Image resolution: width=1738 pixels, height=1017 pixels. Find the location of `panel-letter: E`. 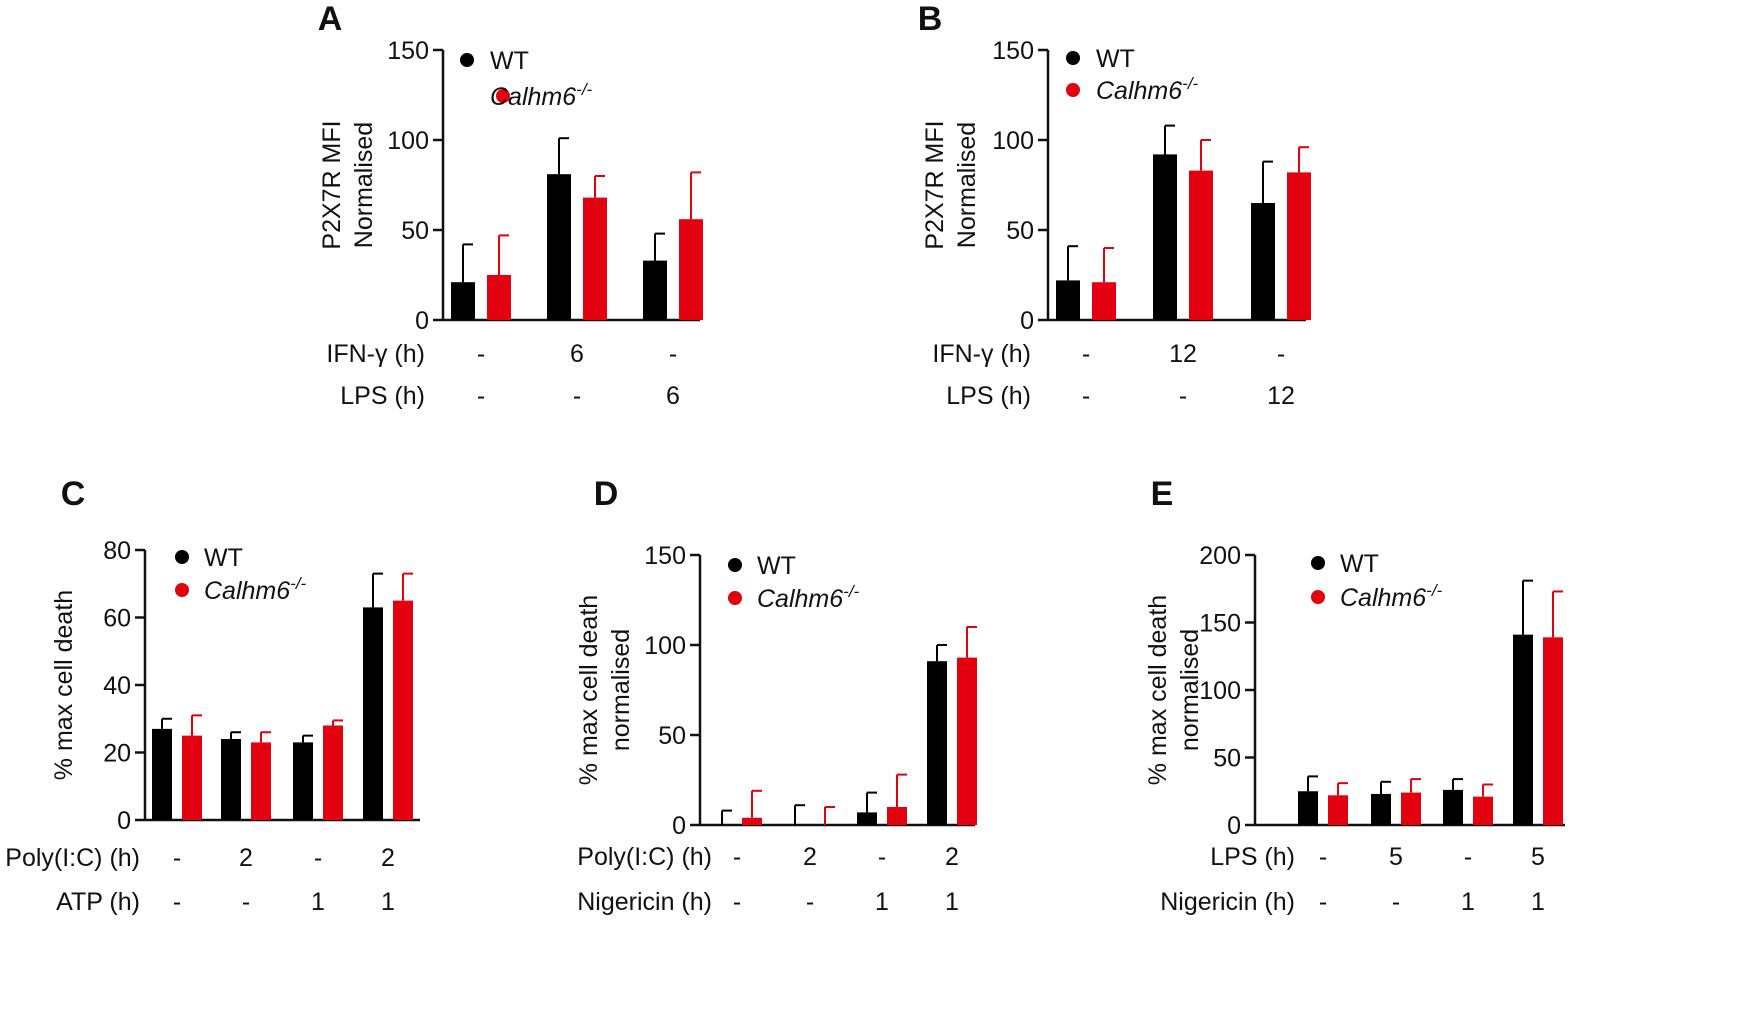

panel-letter: E is located at coordinates (1162, 494).